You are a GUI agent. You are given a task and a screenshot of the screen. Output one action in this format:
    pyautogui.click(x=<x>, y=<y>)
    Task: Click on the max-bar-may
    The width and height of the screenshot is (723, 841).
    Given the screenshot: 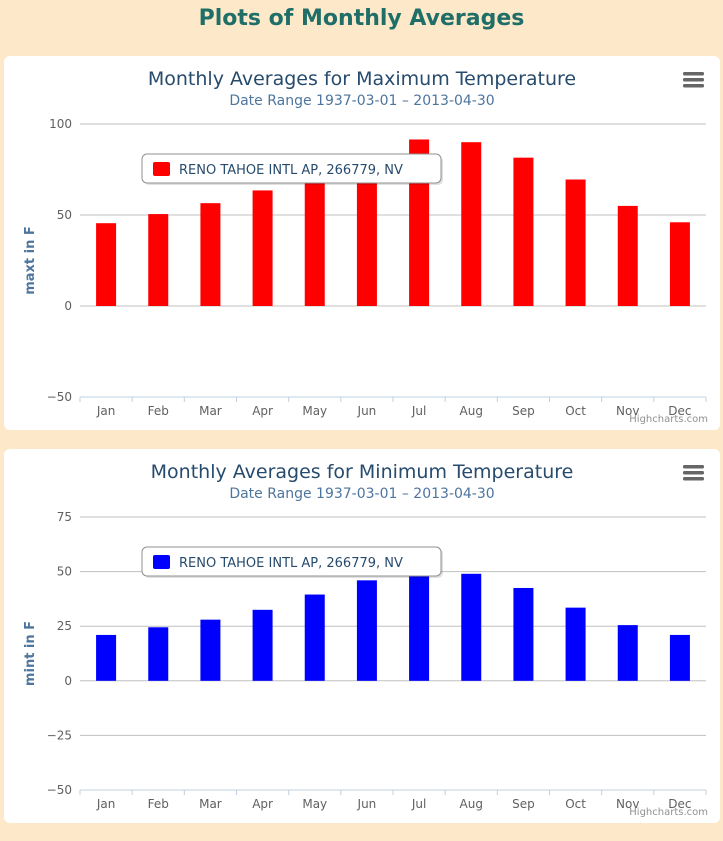 What is the action you would take?
    pyautogui.click(x=314, y=240)
    